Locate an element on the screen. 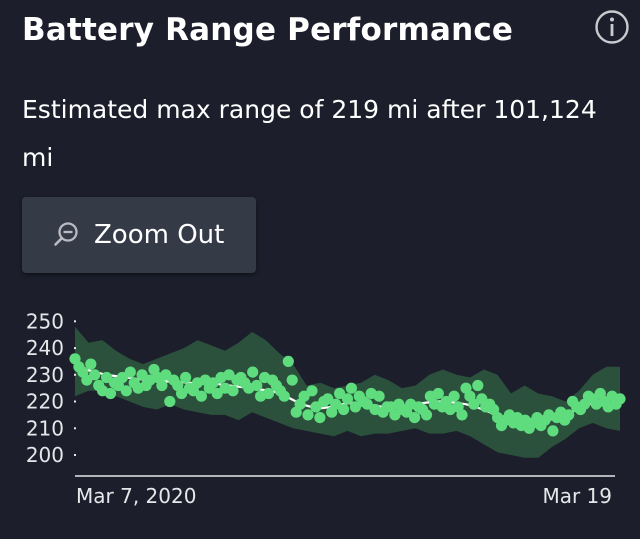 The height and width of the screenshot is (539, 640). y-tick-label: 250 is located at coordinates (45, 321).